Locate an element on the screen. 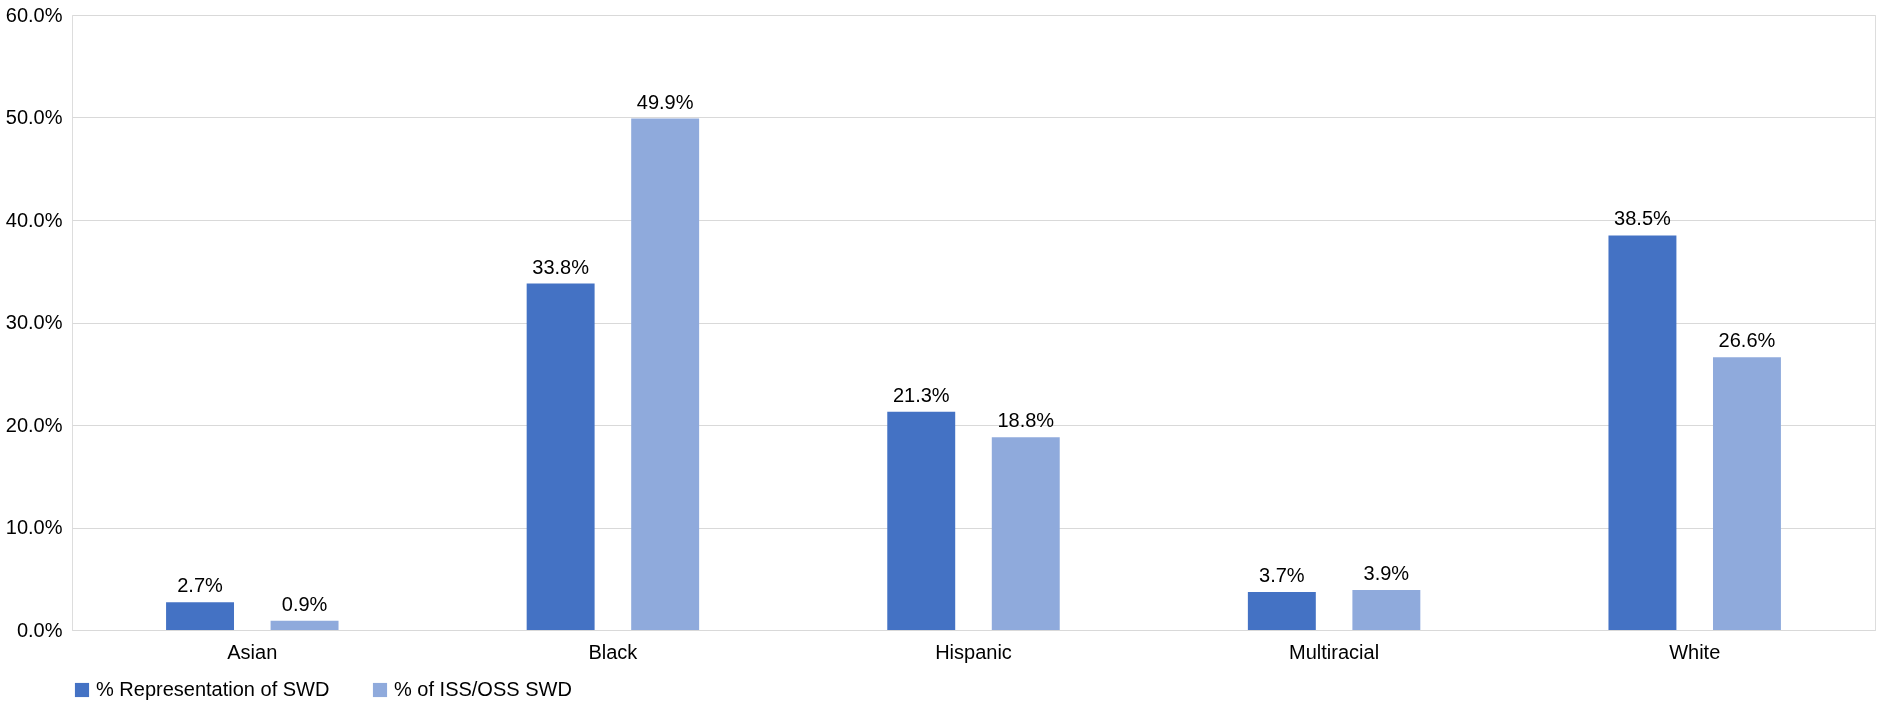 Image resolution: width=1890 pixels, height=711 pixels. y-tick-label: 20.0% is located at coordinates (34, 424).